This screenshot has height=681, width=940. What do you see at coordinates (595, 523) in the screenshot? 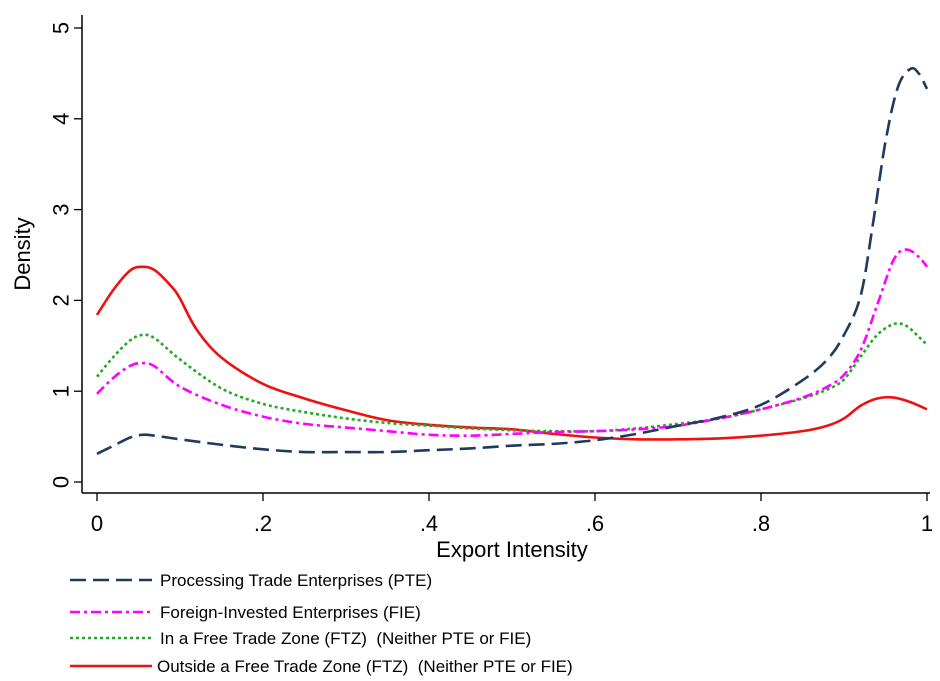
I see `x-tick-label: .6` at bounding box center [595, 523].